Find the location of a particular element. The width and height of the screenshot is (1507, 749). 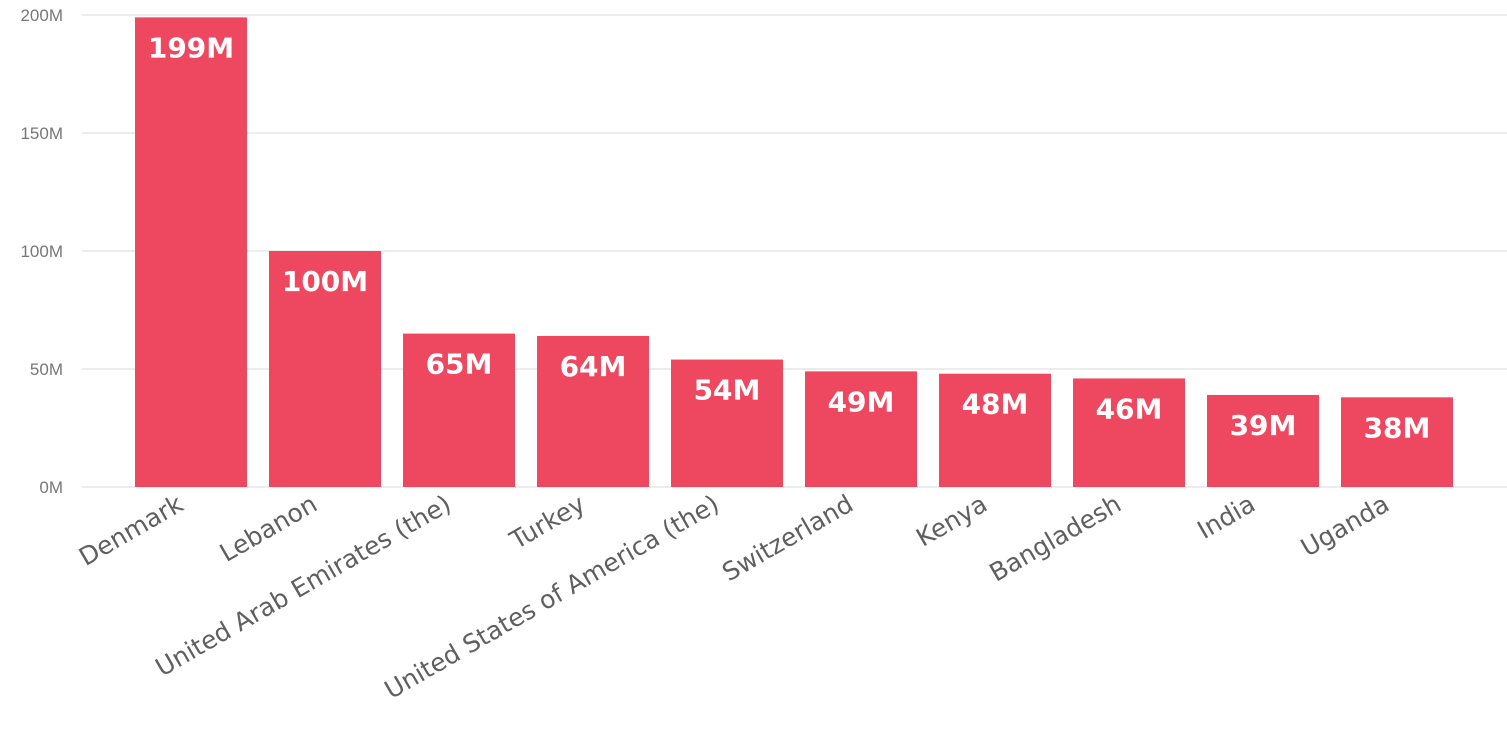

y-tick-label: 50M is located at coordinates (46, 369).